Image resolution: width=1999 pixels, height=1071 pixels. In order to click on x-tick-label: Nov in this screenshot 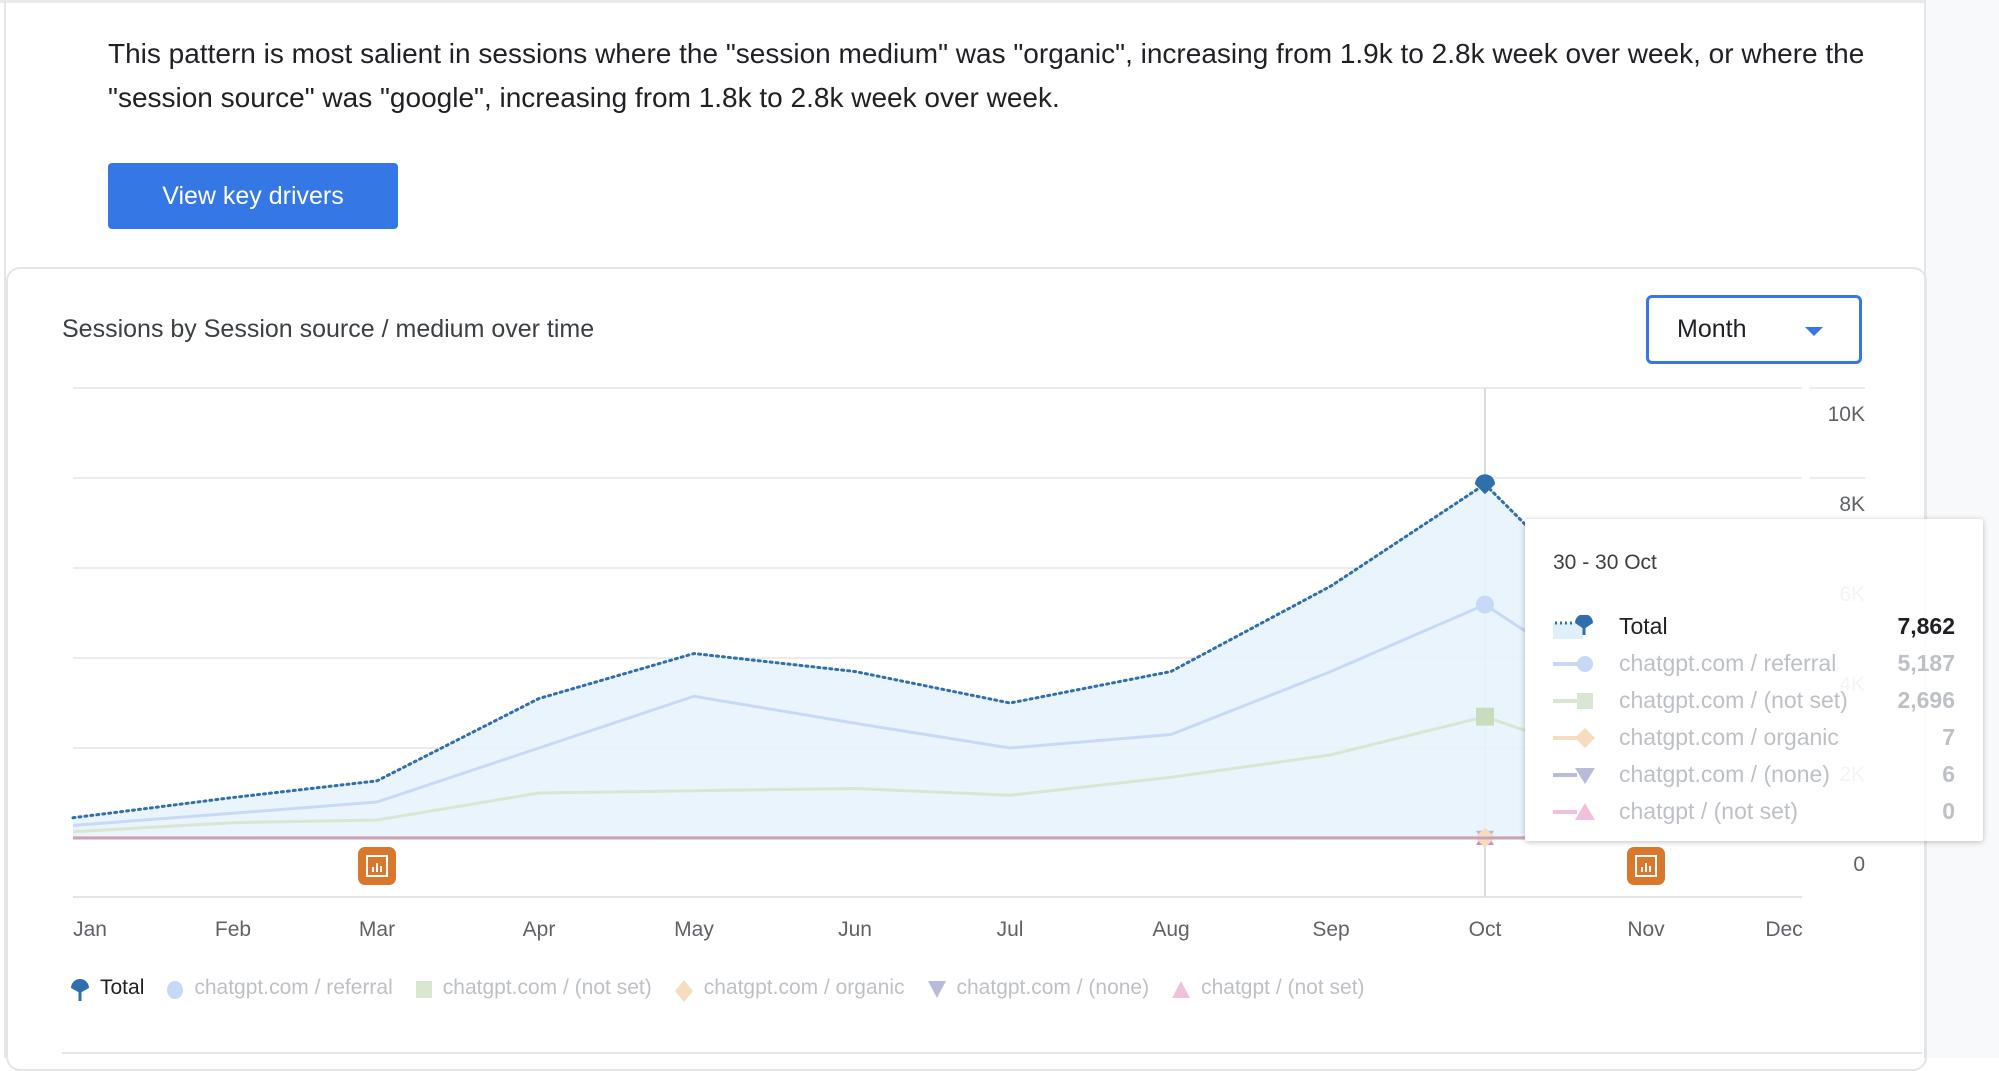, I will do `click(1646, 929)`.